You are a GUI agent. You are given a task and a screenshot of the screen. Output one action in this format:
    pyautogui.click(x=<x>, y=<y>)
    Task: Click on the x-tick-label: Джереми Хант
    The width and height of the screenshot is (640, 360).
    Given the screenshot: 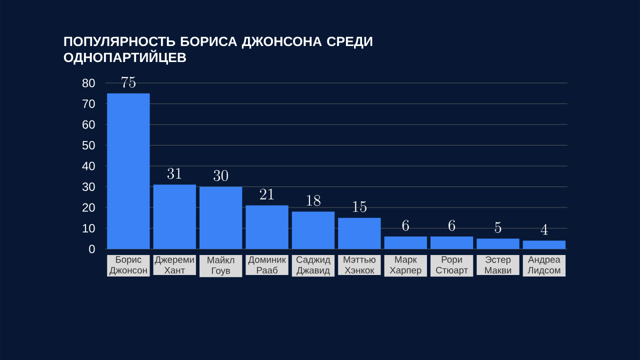 What is the action you would take?
    pyautogui.click(x=174, y=265)
    